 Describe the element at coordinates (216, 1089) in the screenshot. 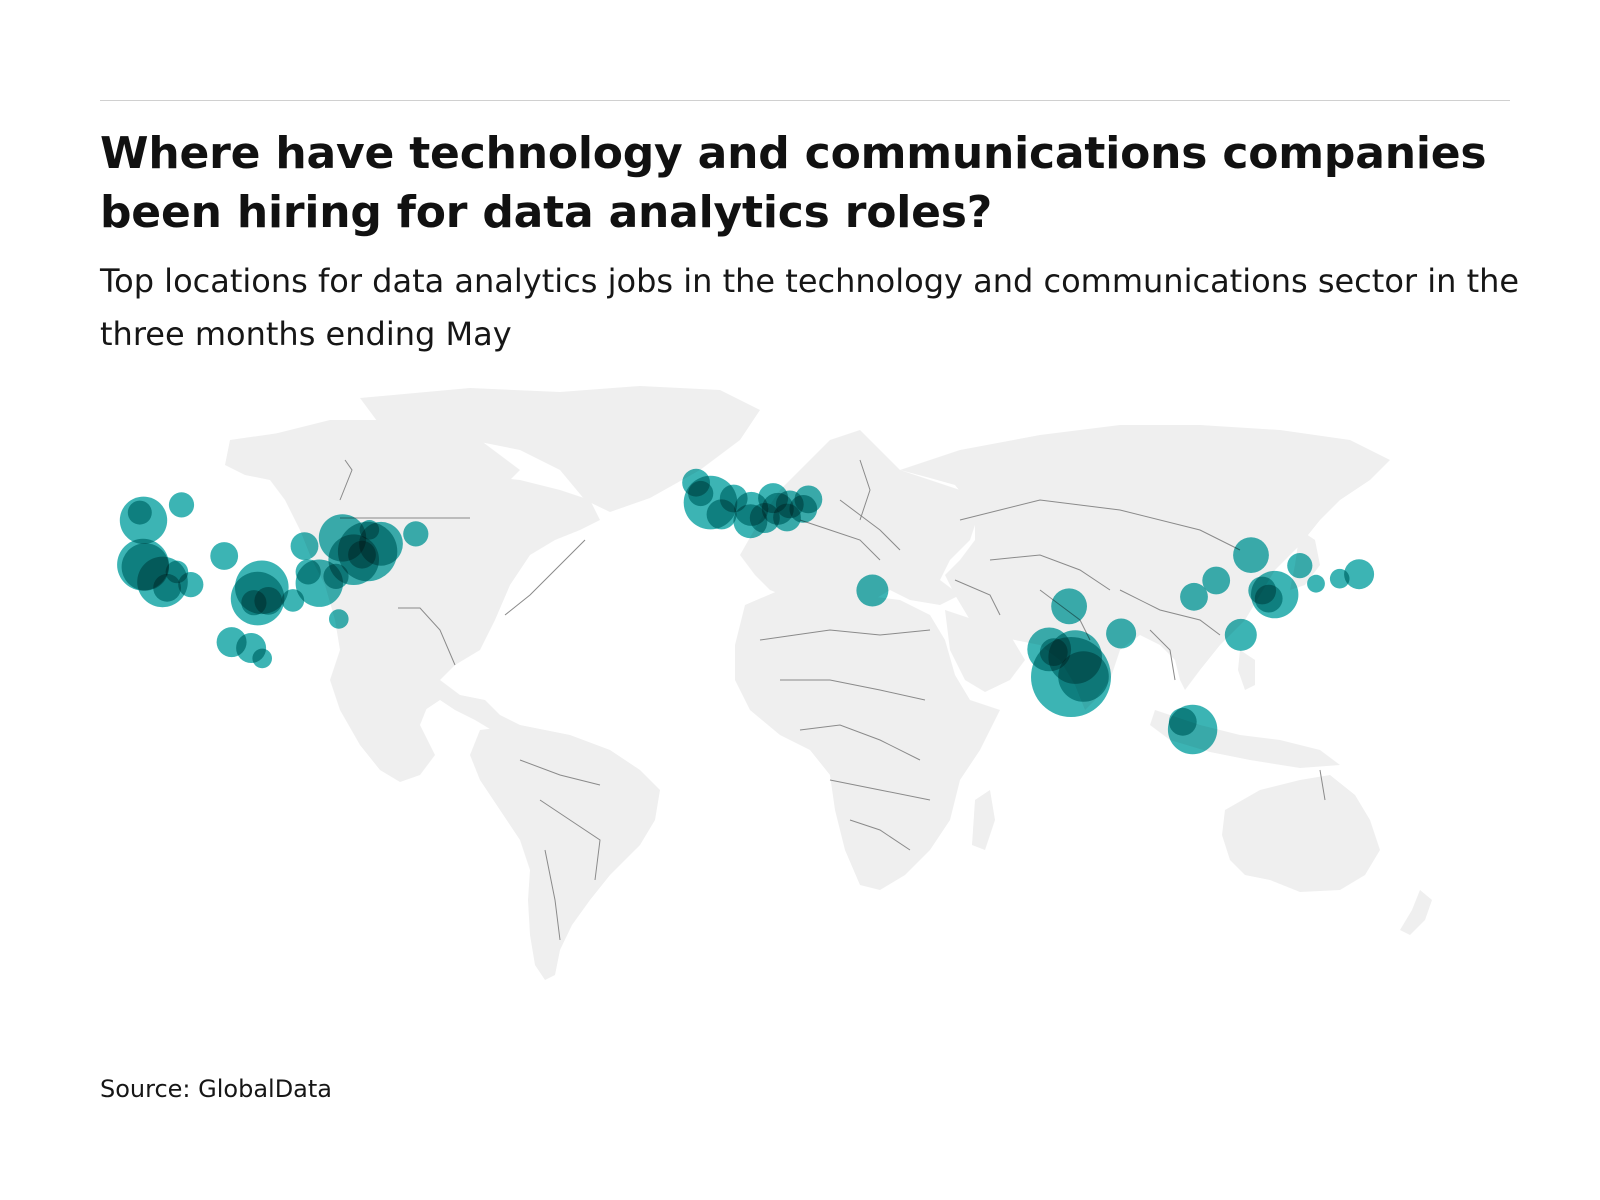

I see `source-note: Source: GlobalData` at that location.